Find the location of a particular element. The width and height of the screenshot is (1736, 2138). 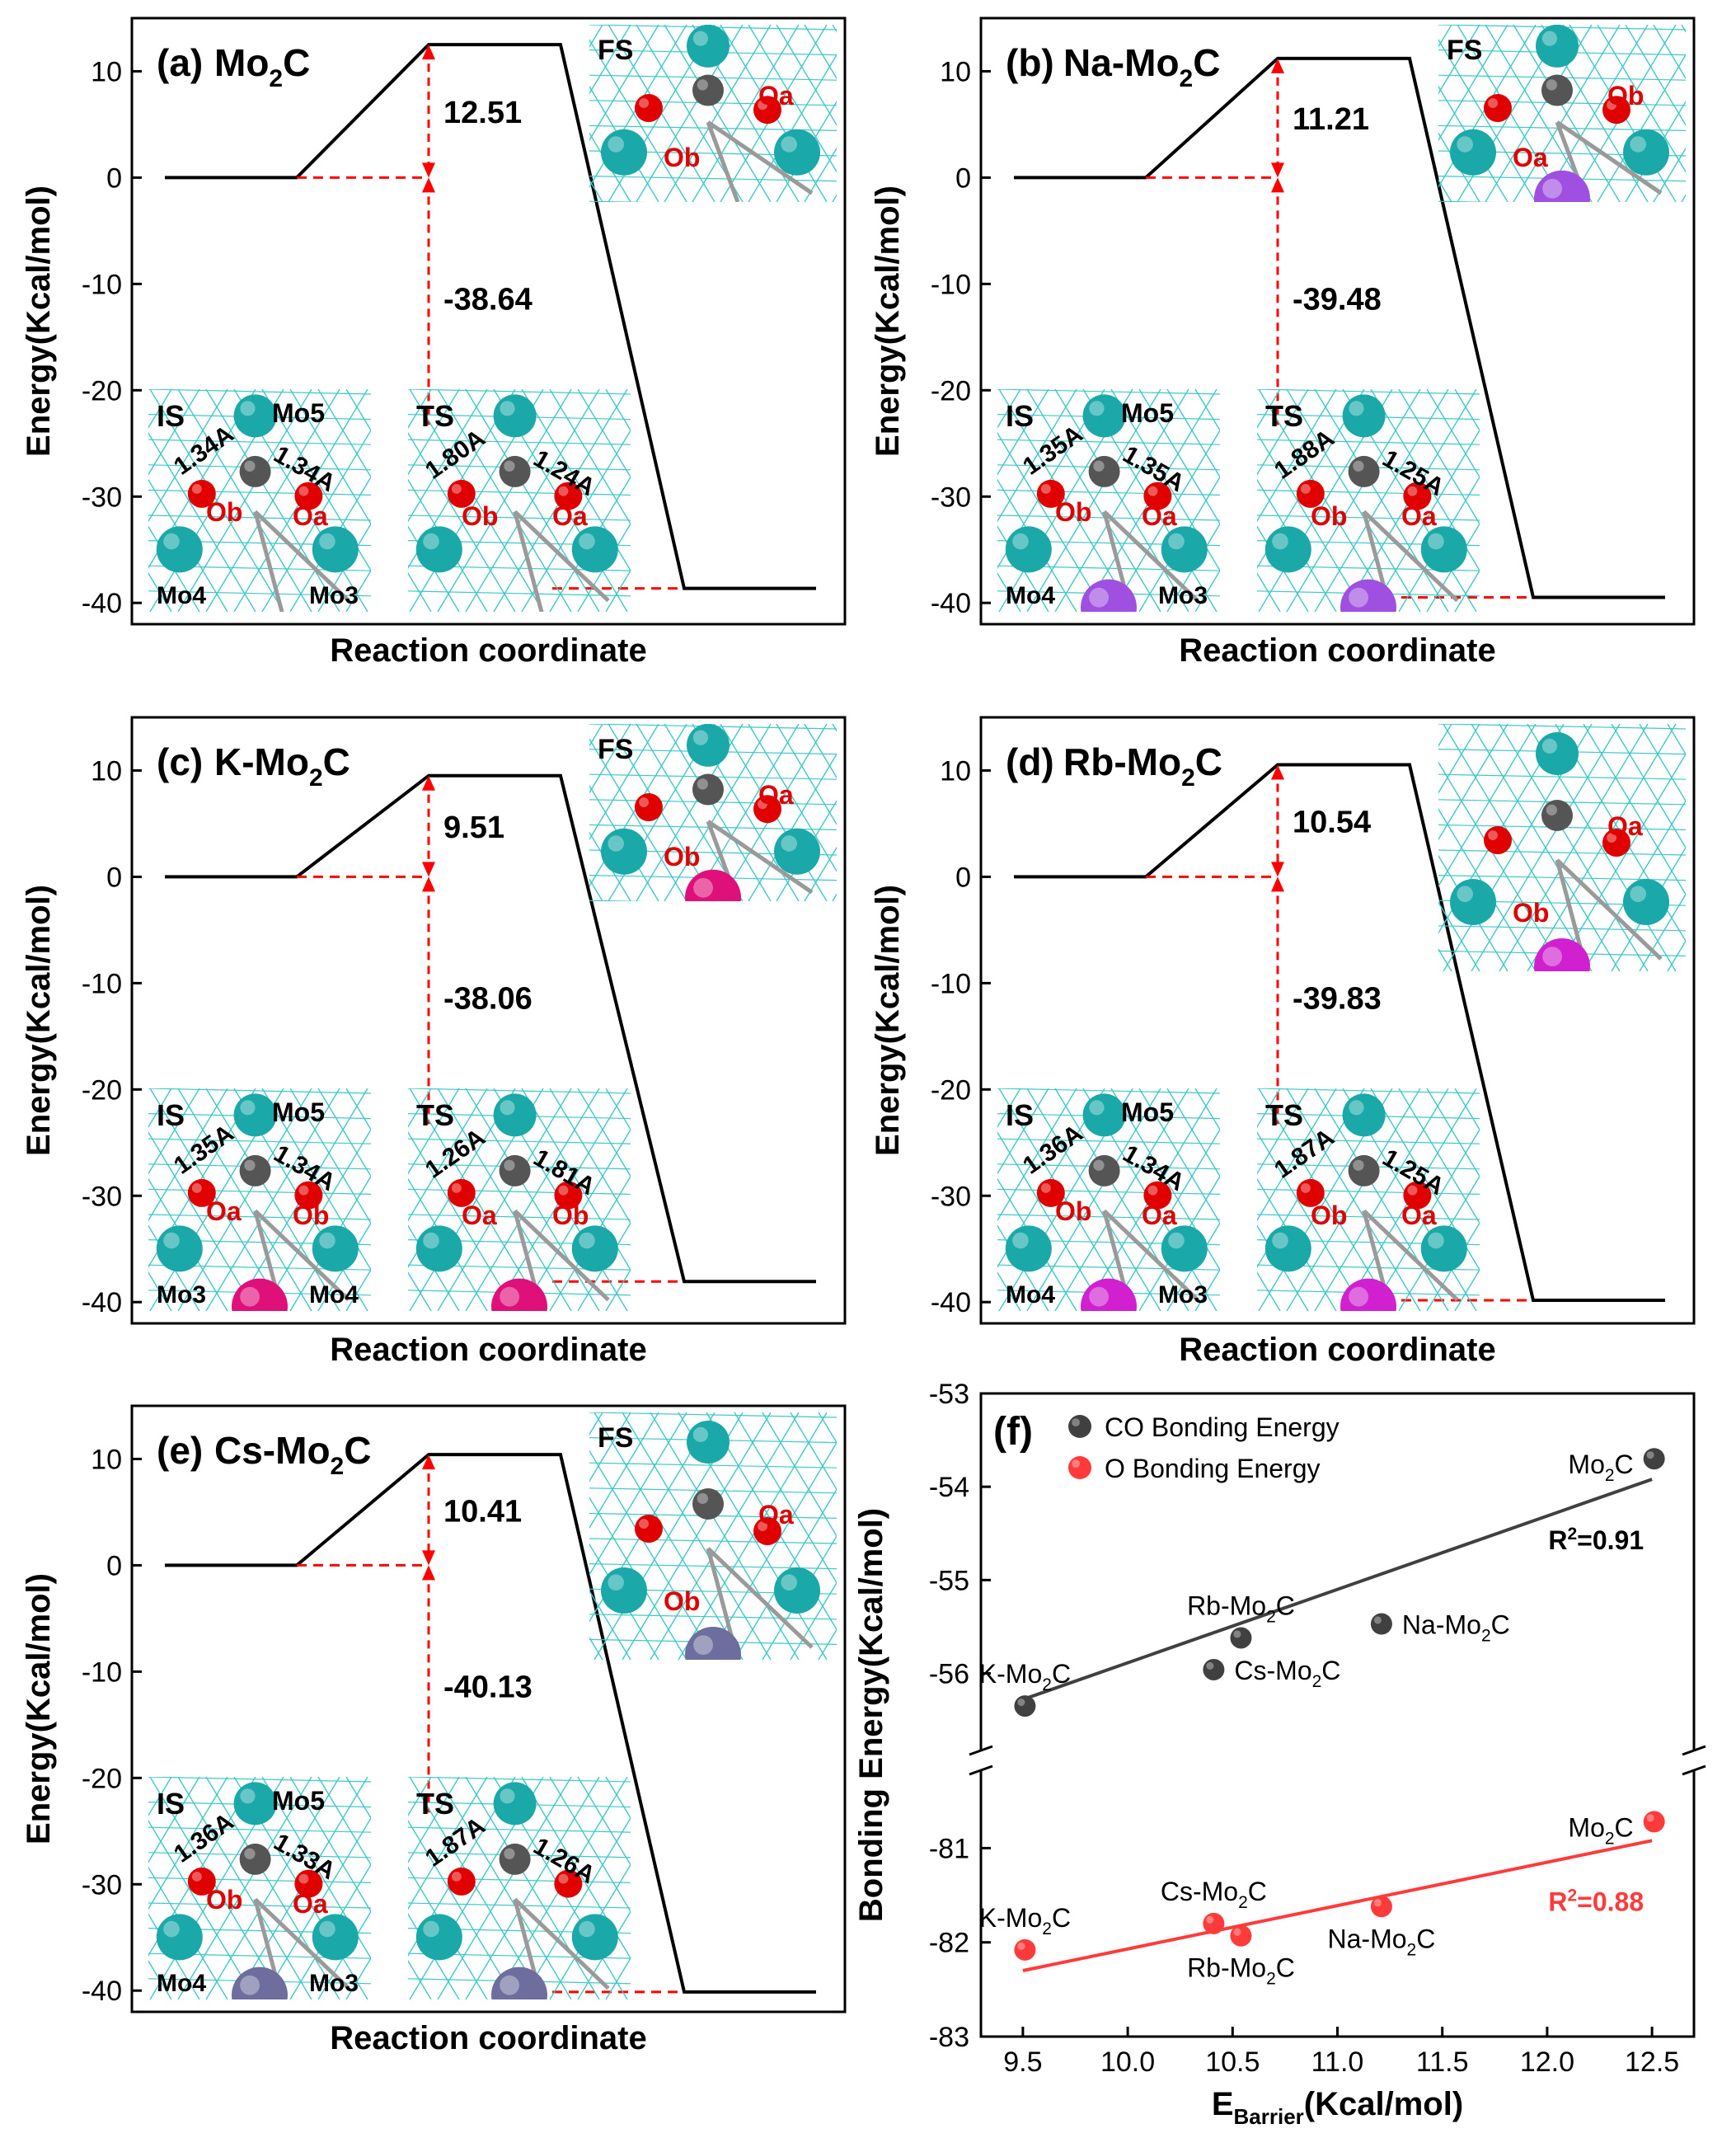

ts-label: TS is located at coordinates (435, 416).